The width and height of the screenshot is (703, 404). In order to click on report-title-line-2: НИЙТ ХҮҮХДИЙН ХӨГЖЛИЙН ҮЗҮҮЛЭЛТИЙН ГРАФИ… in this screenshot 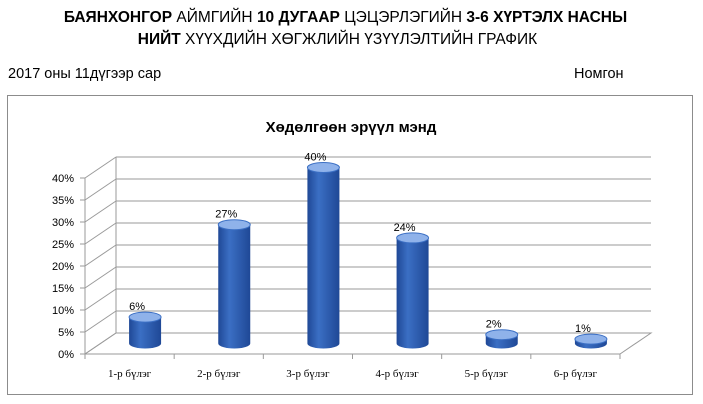, I will do `click(344, 40)`.